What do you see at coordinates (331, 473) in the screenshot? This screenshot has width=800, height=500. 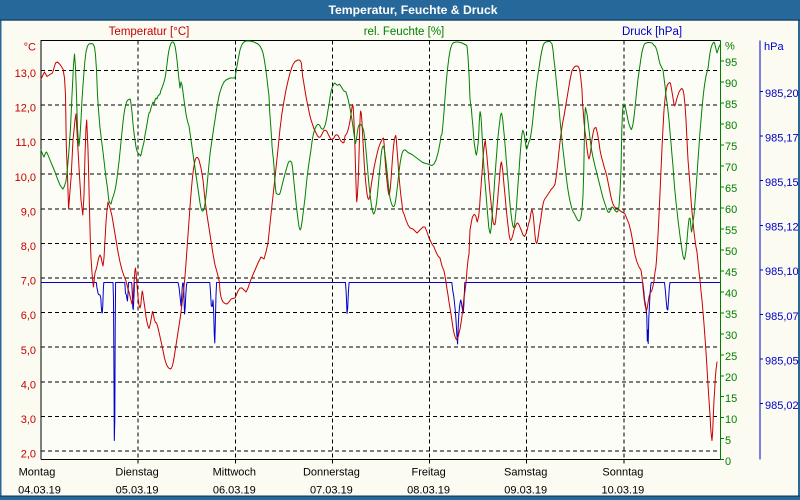 I see `svg-text: Donnerstag` at bounding box center [331, 473].